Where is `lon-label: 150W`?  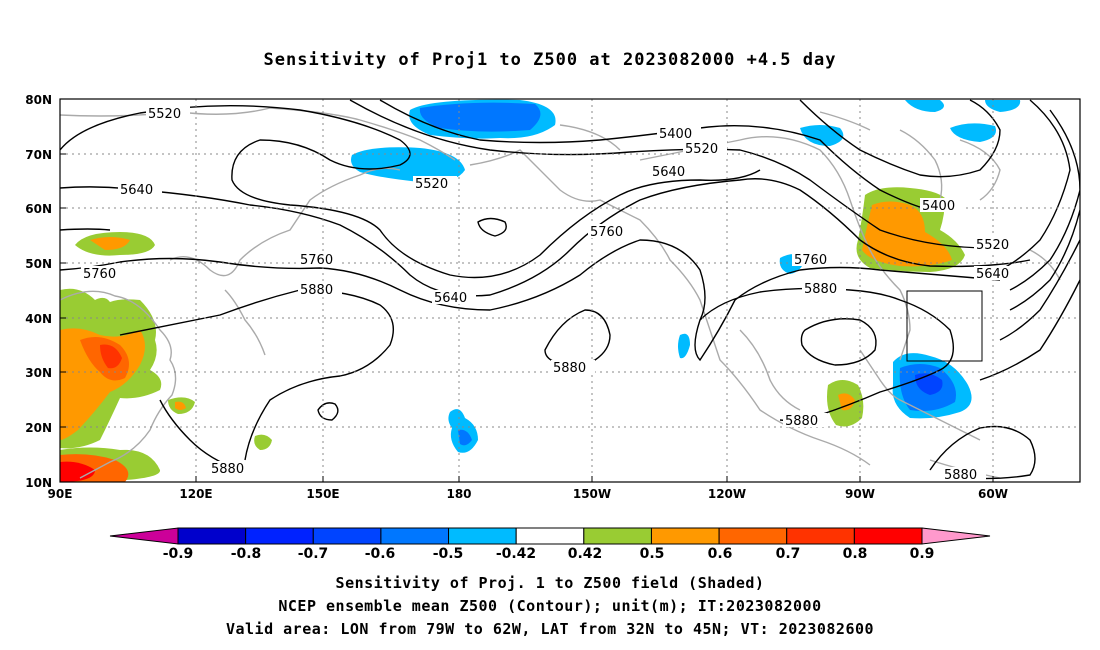 lon-label: 150W is located at coordinates (592, 494).